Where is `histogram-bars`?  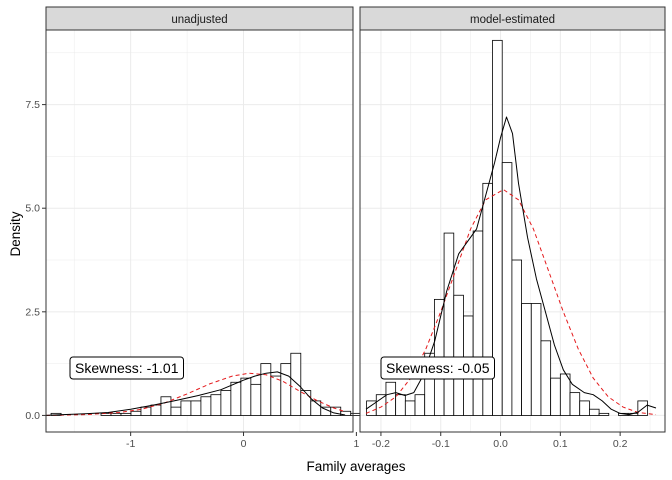 histogram-bars is located at coordinates (206, 384).